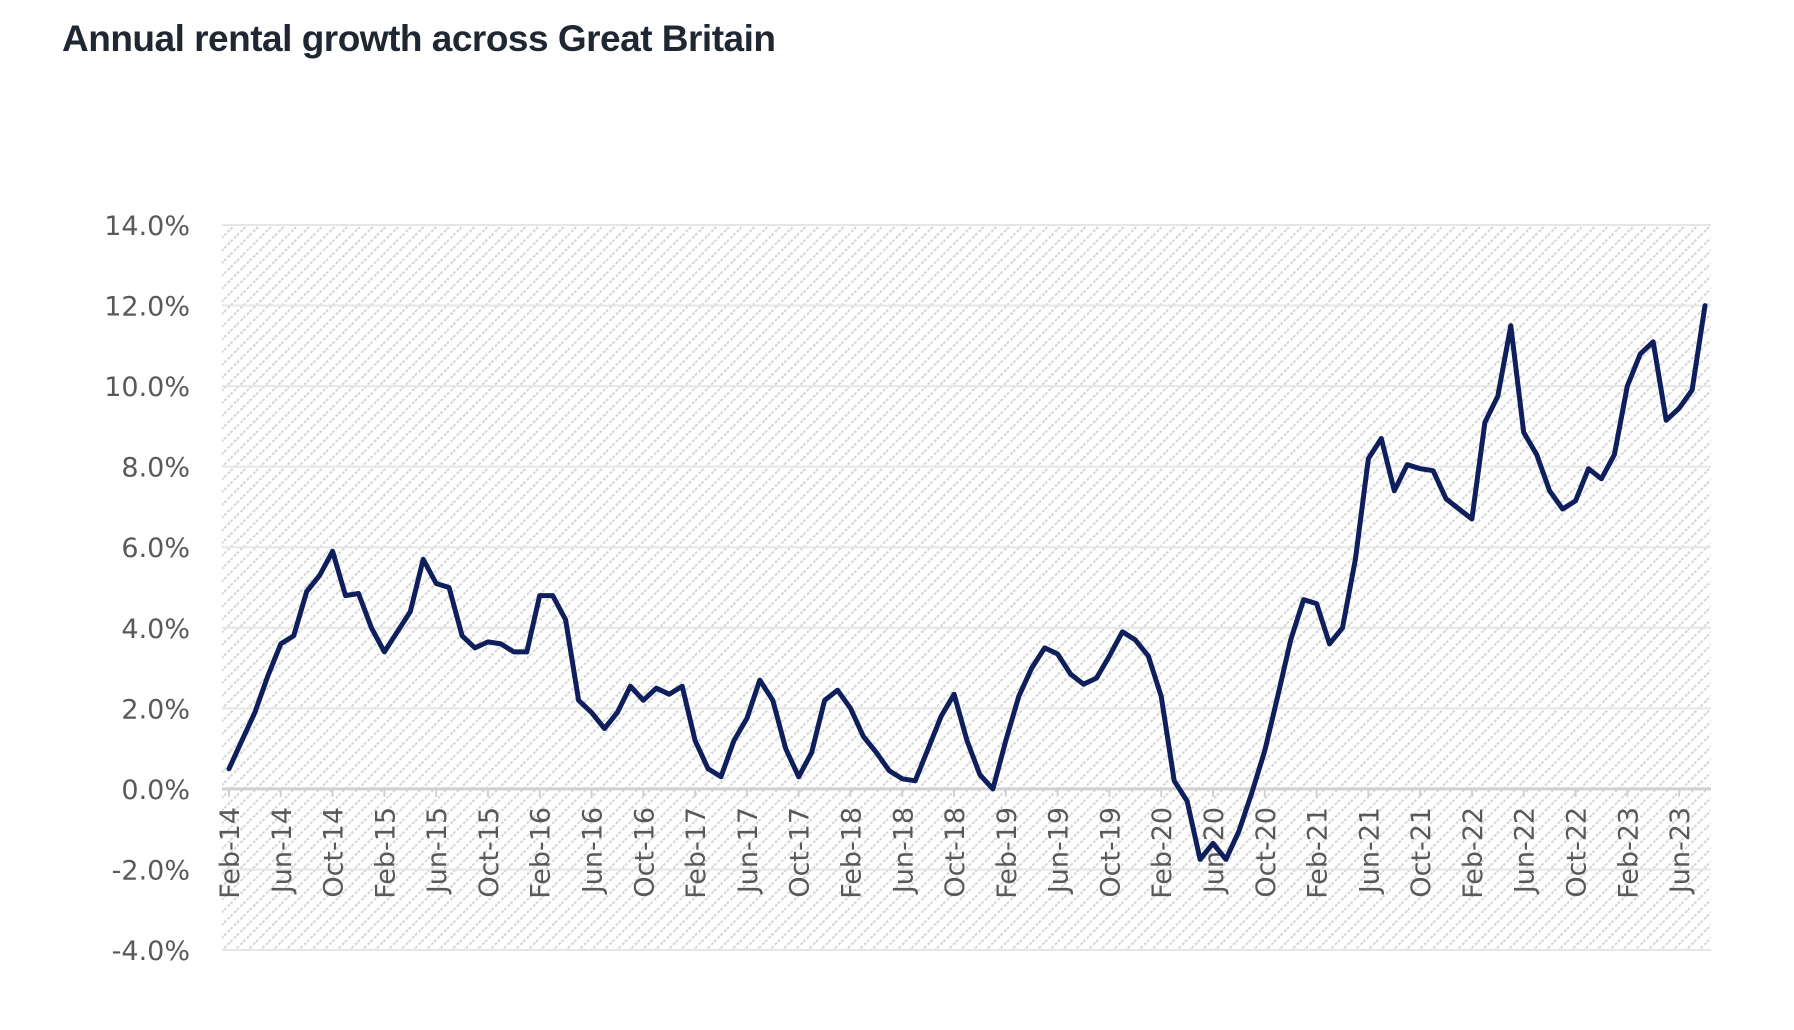 This screenshot has height=1030, width=1794. Describe the element at coordinates (385, 853) in the screenshot. I see `x-tick-label: Feb-15` at that location.